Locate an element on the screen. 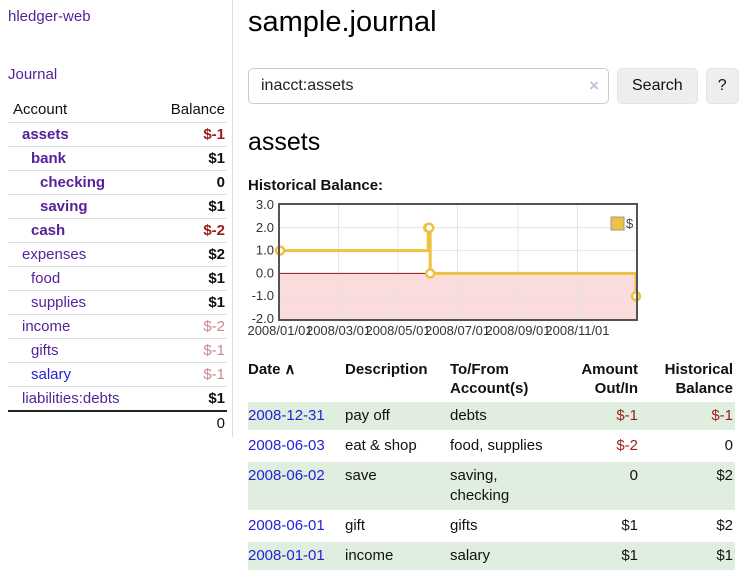  app-title-link: hledger-web is located at coordinates (49, 16).